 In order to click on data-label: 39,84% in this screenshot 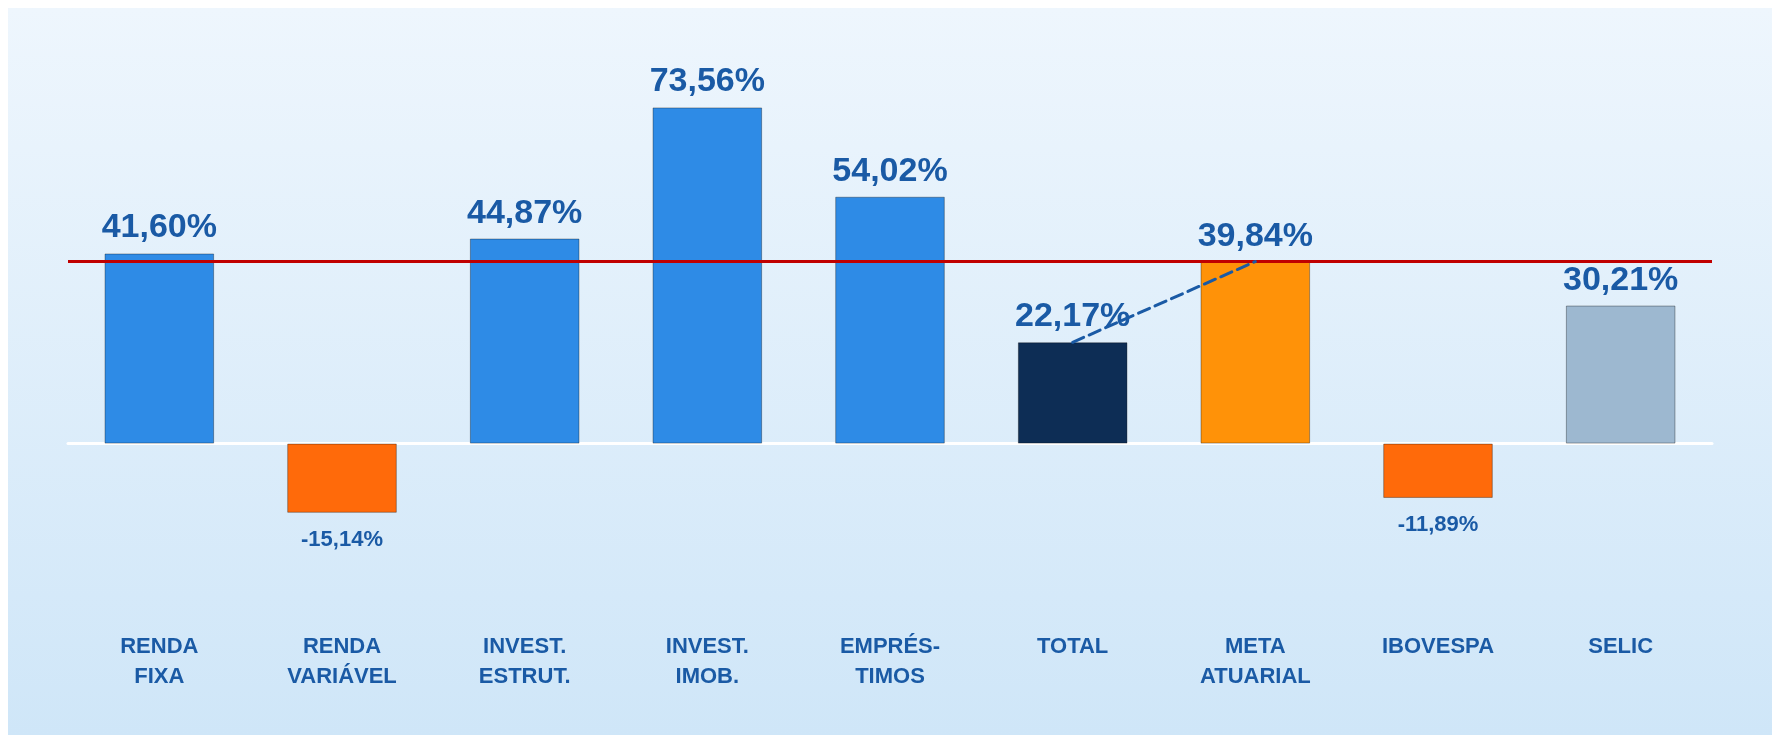, I will do `click(1255, 233)`.